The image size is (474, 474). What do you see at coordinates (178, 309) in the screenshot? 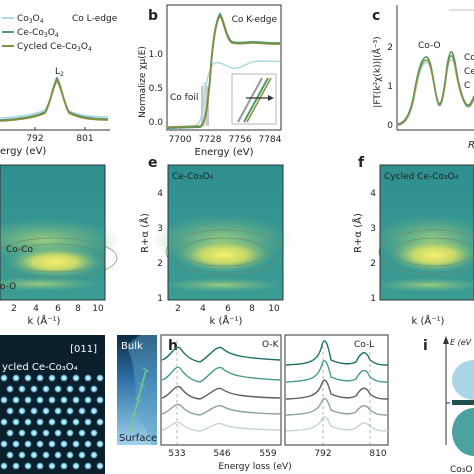
I see `e-xtick-2: 2` at bounding box center [178, 309].